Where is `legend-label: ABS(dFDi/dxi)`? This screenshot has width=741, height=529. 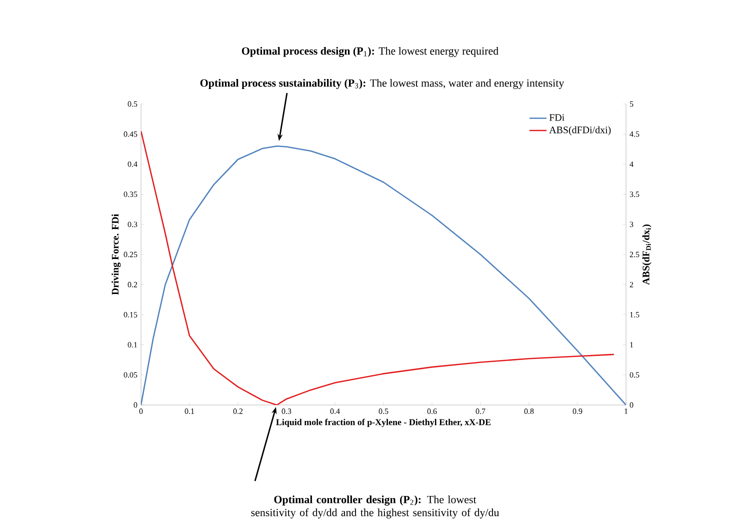 legend-label: ABS(dFDi/dxi) is located at coordinates (580, 131).